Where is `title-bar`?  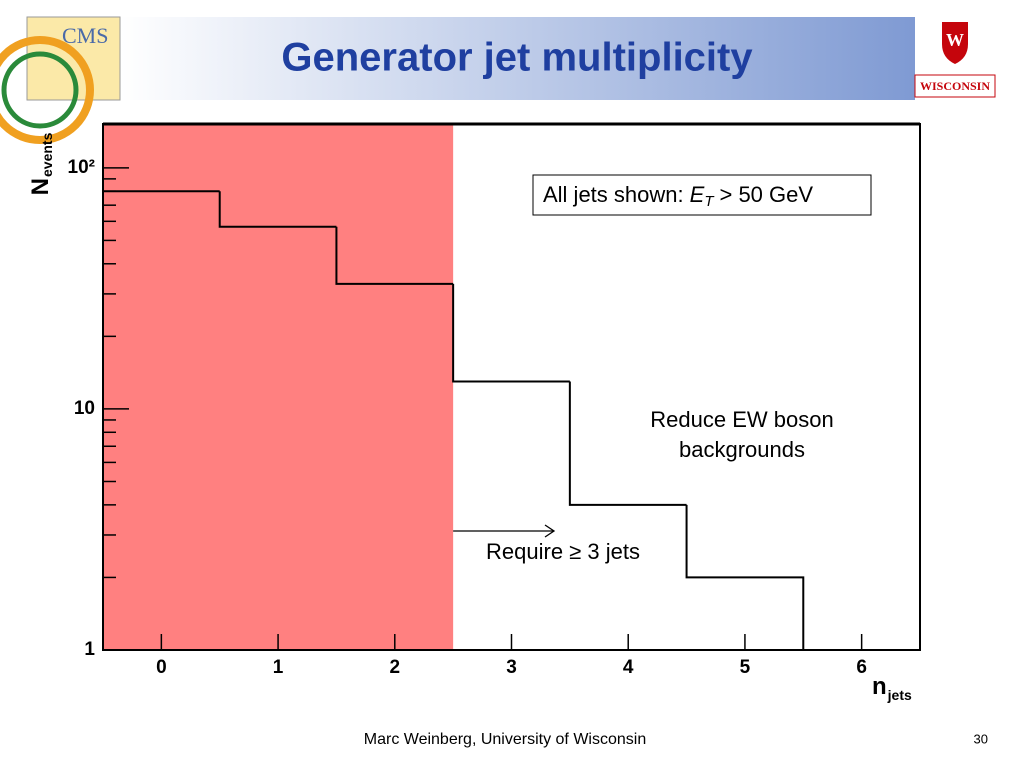
title-bar is located at coordinates (517, 58).